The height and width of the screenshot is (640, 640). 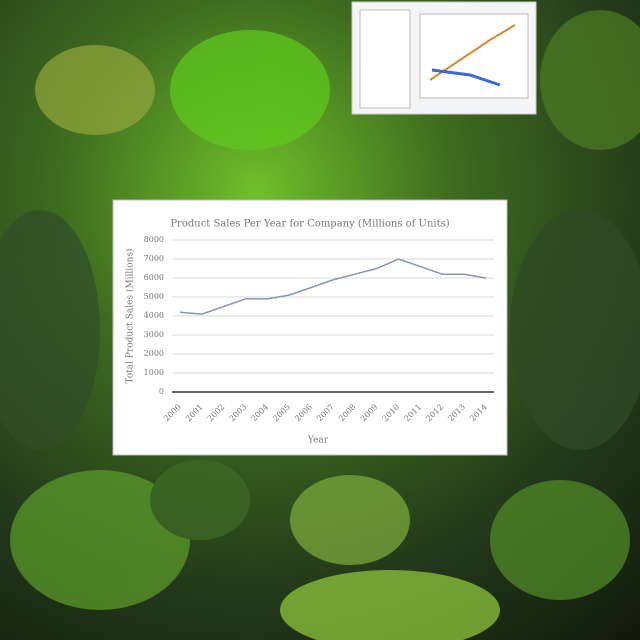 What do you see at coordinates (130, 315) in the screenshot?
I see `y-axis-label: Total Product Sales (Millions)` at bounding box center [130, 315].